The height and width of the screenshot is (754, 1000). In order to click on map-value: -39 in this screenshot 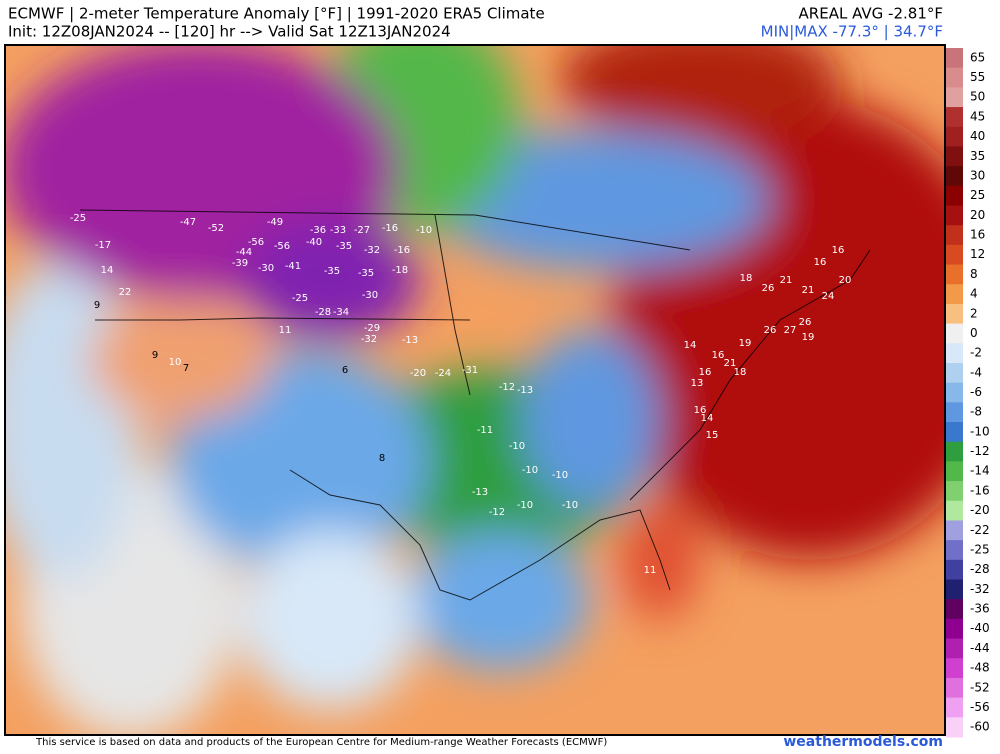, I will do `click(240, 263)`.